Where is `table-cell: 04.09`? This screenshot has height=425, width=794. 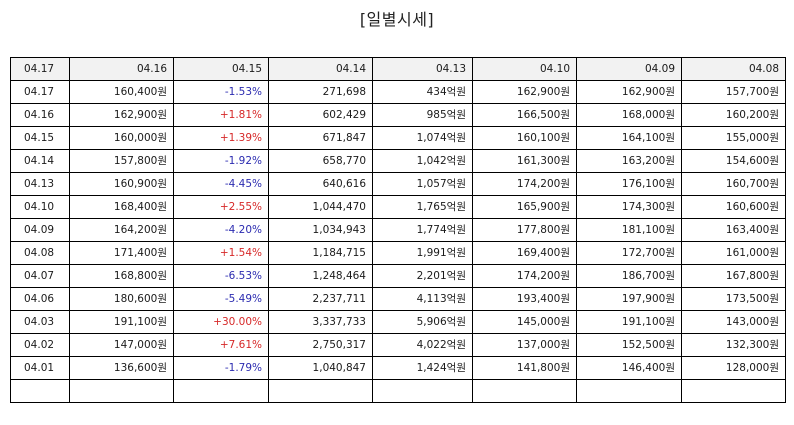
table-cell: 04.09 is located at coordinates (40, 230).